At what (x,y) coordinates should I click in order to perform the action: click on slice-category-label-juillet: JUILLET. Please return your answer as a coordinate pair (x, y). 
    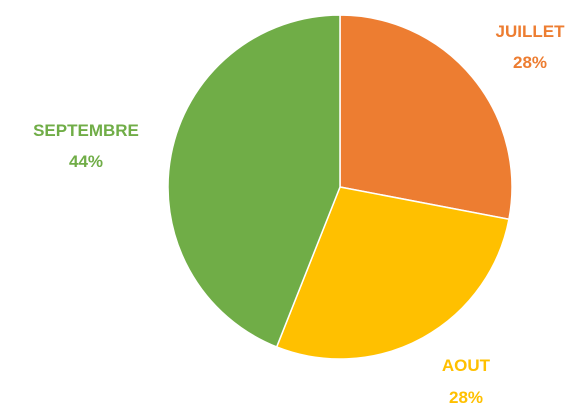
    Looking at the image, I should click on (531, 31).